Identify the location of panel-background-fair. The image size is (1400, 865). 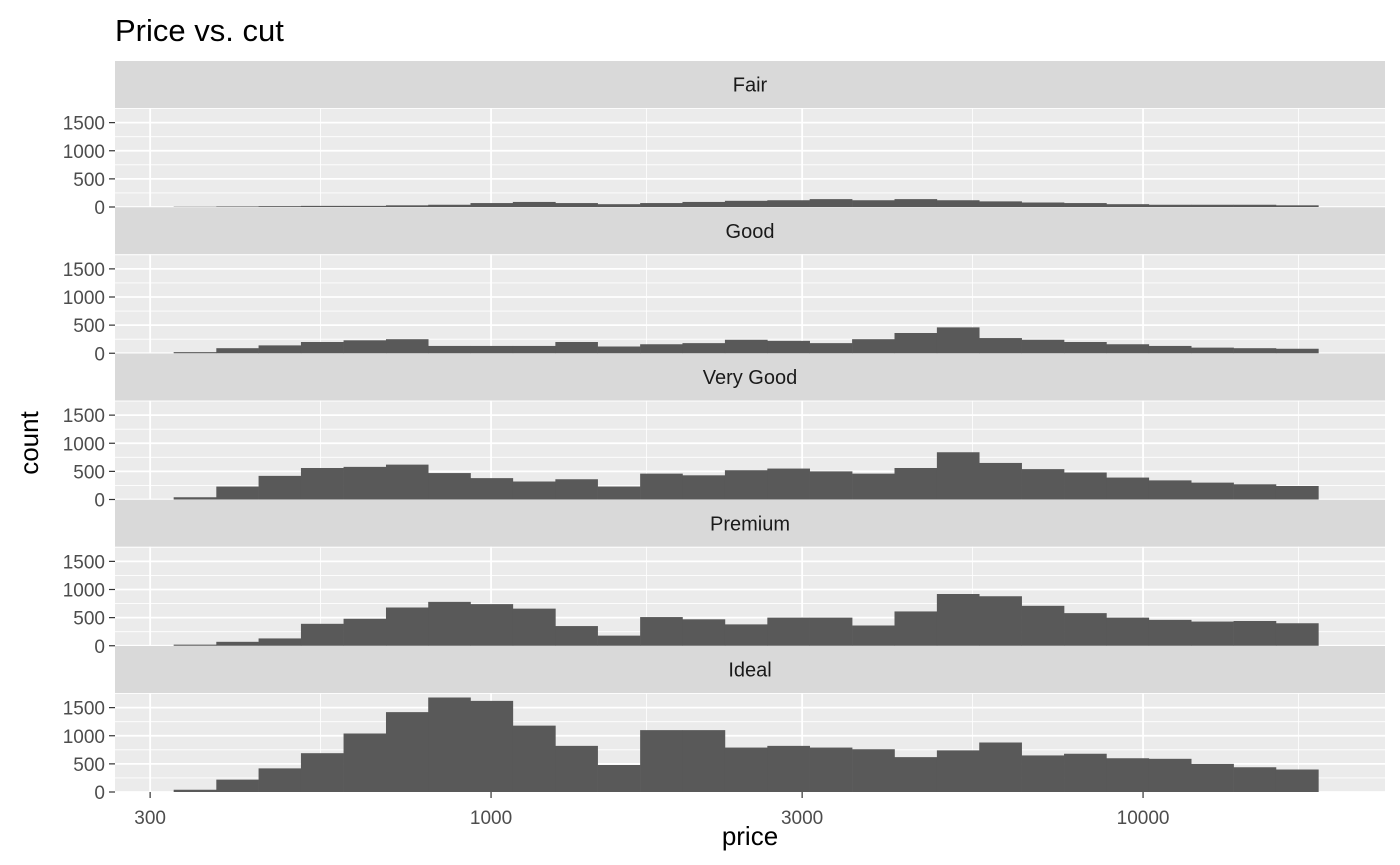
(750, 157).